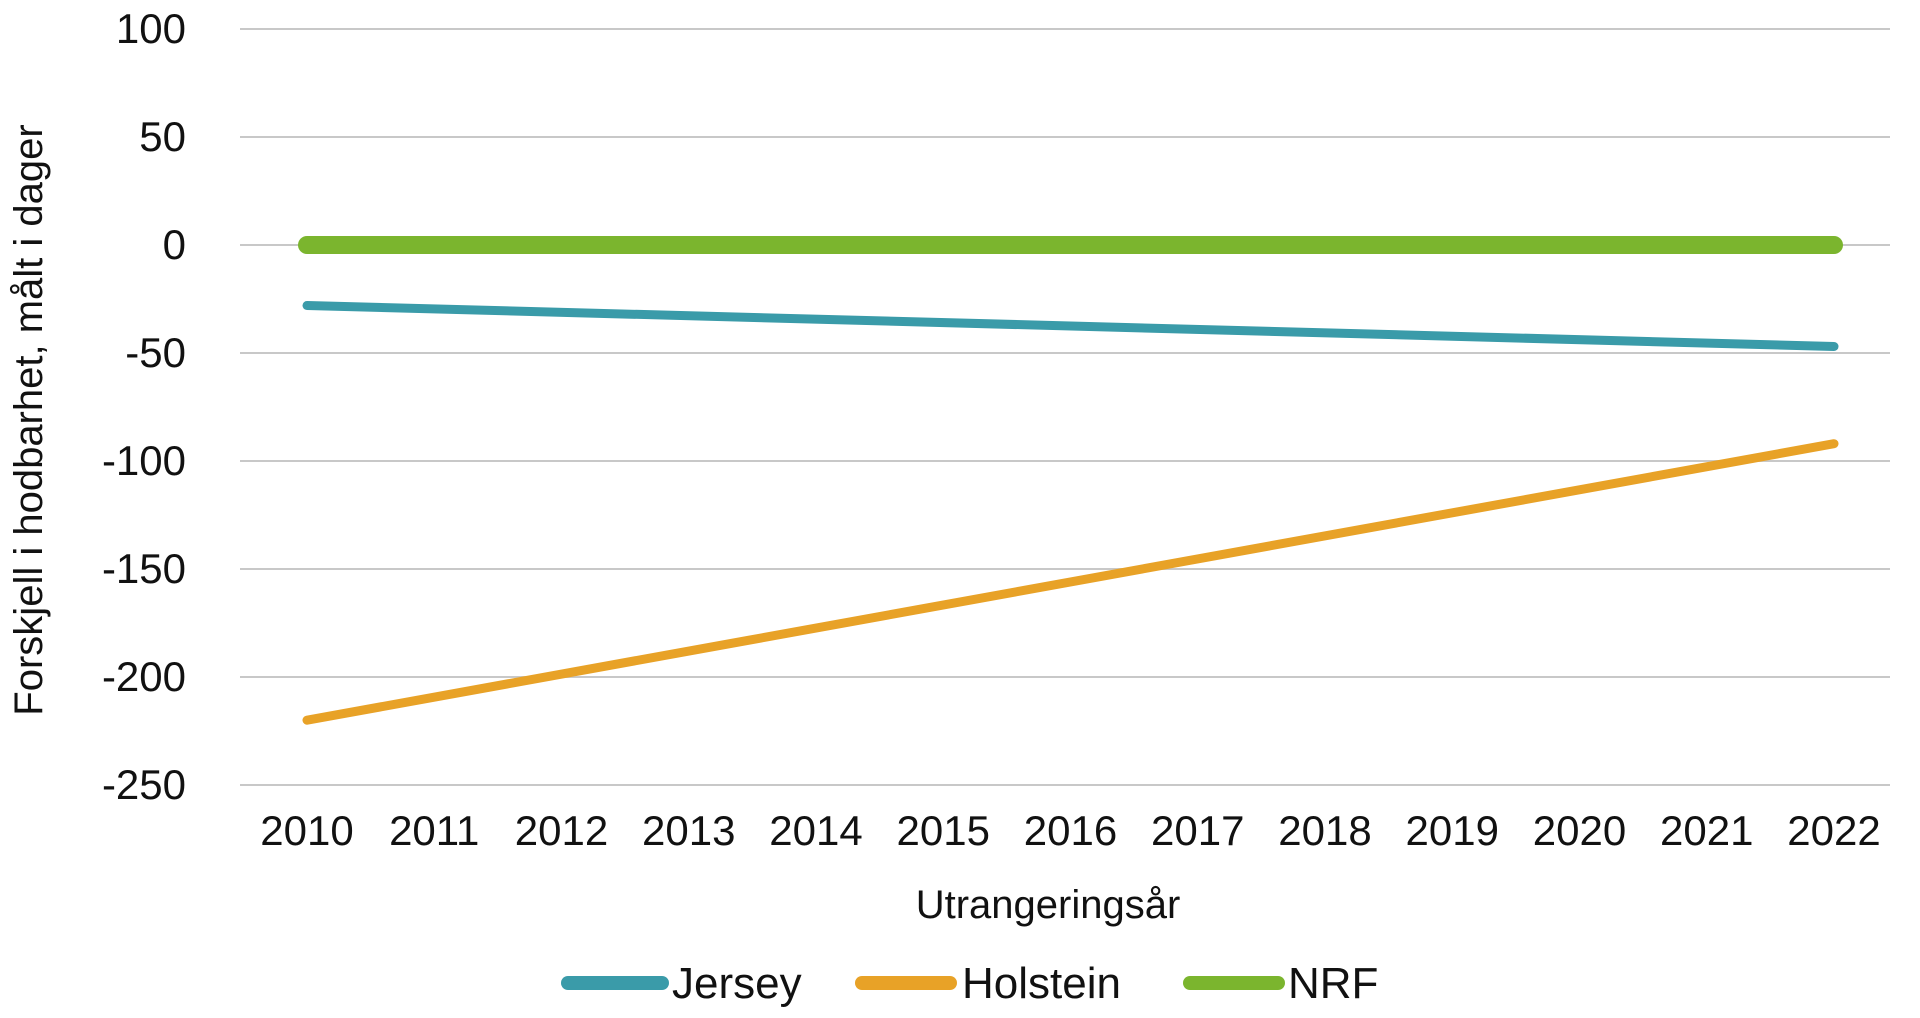  Describe the element at coordinates (1048, 905) in the screenshot. I see `x-axis-title: Utrangeringsår` at that location.